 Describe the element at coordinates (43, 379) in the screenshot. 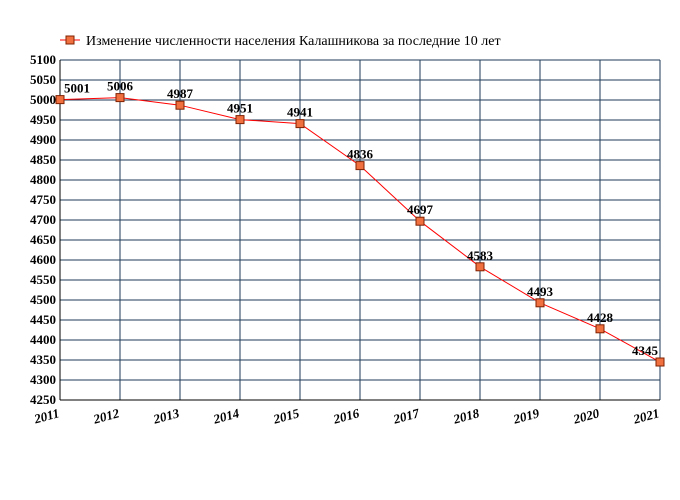

I see `y-tick-label: 4300` at that location.